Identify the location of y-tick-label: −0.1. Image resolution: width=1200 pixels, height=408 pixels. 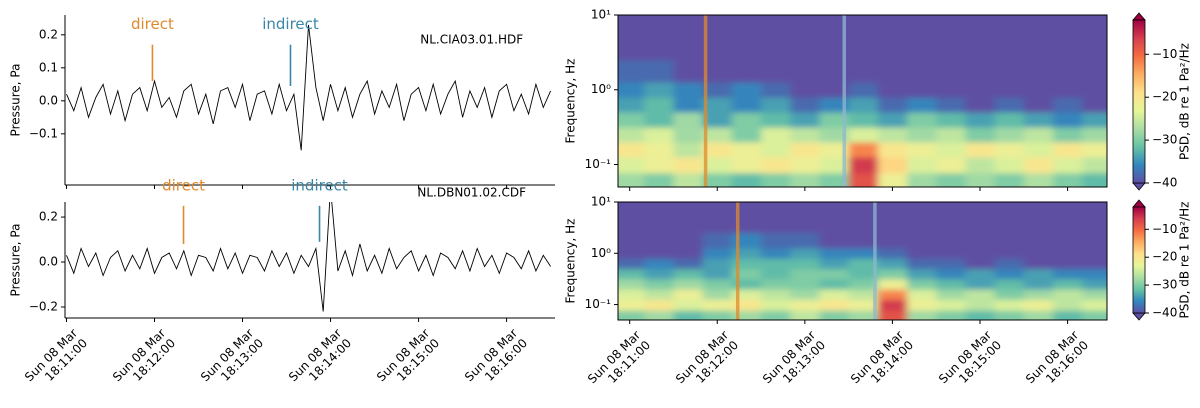
(43, 133).